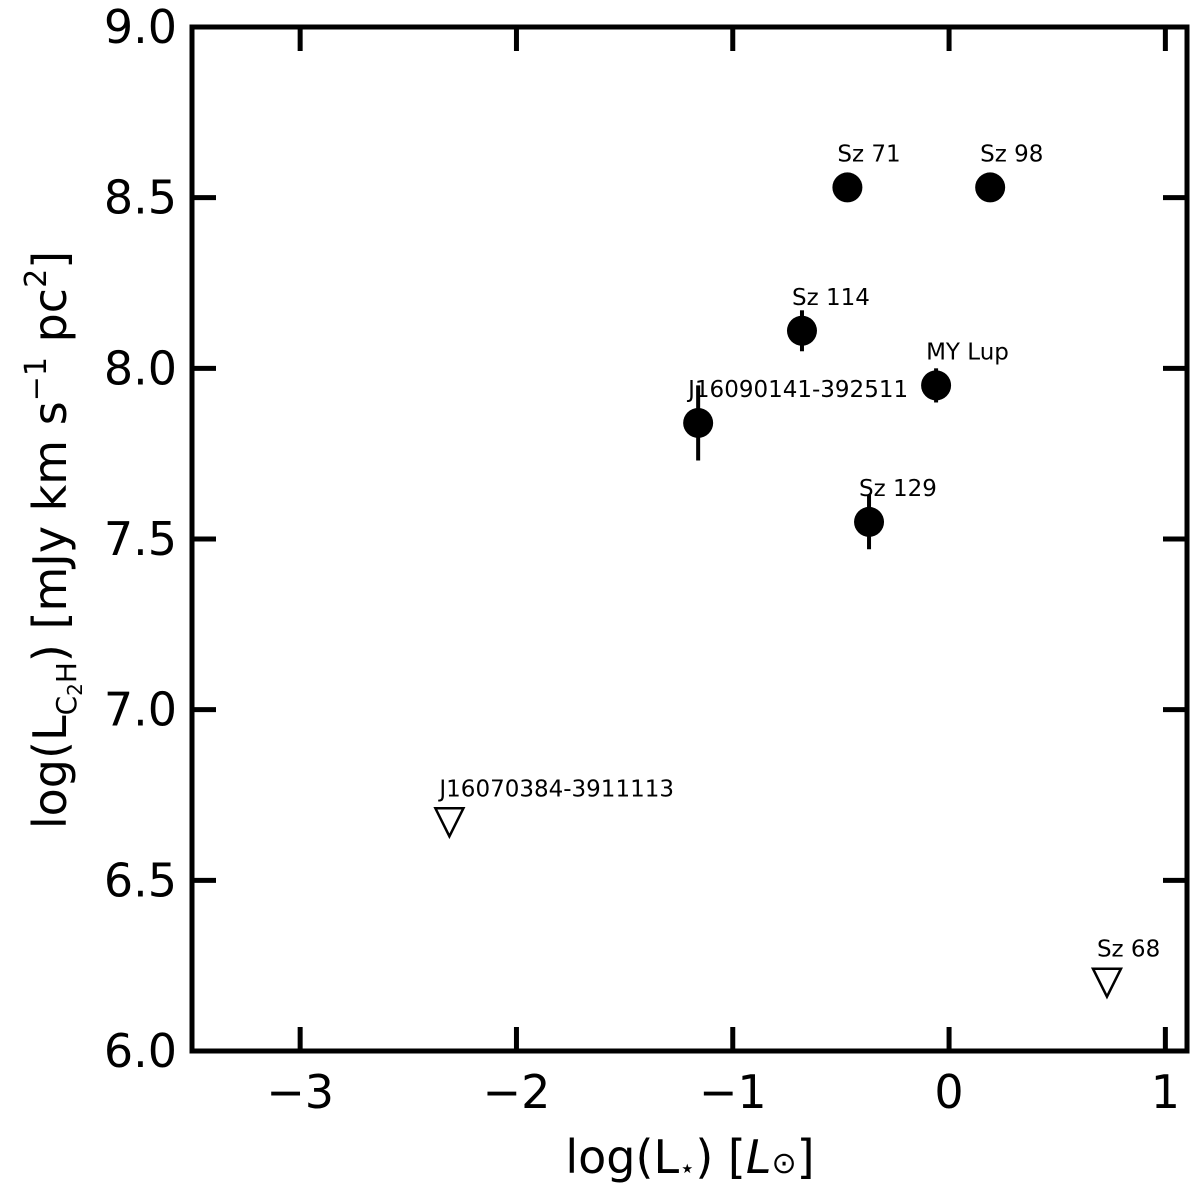 This screenshot has width=1200, height=1195. Describe the element at coordinates (797, 390) in the screenshot. I see `point-label: J16090141-392511` at that location.